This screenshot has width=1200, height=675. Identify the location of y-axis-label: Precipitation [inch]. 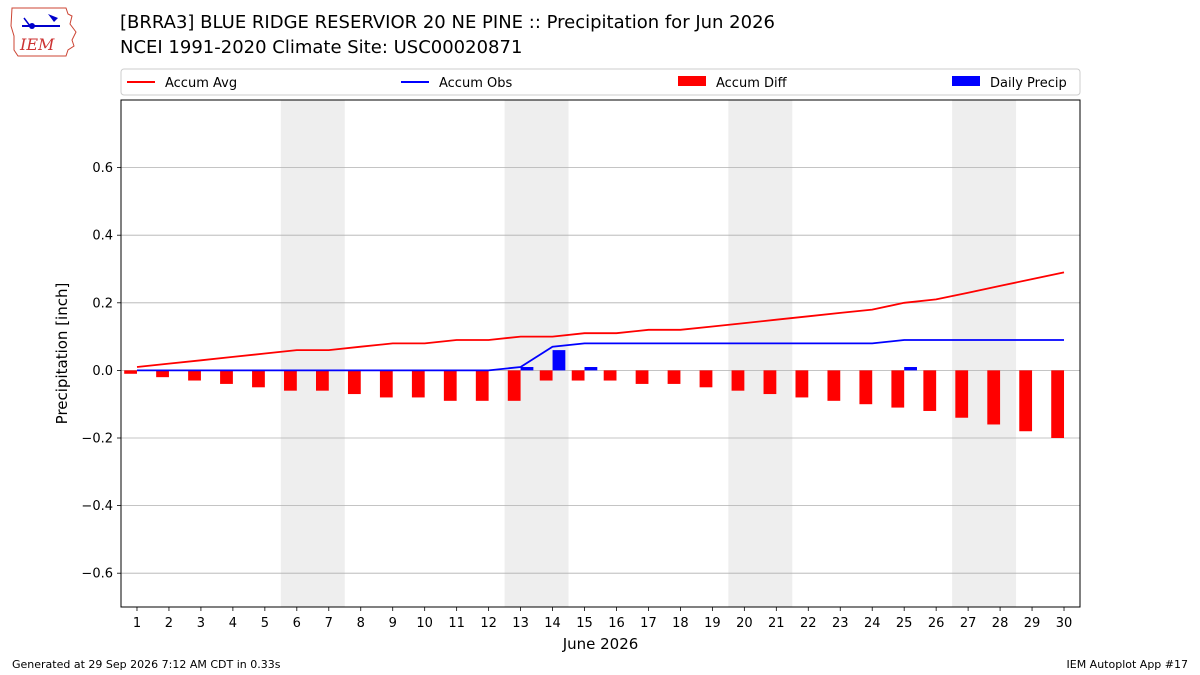
(62, 354).